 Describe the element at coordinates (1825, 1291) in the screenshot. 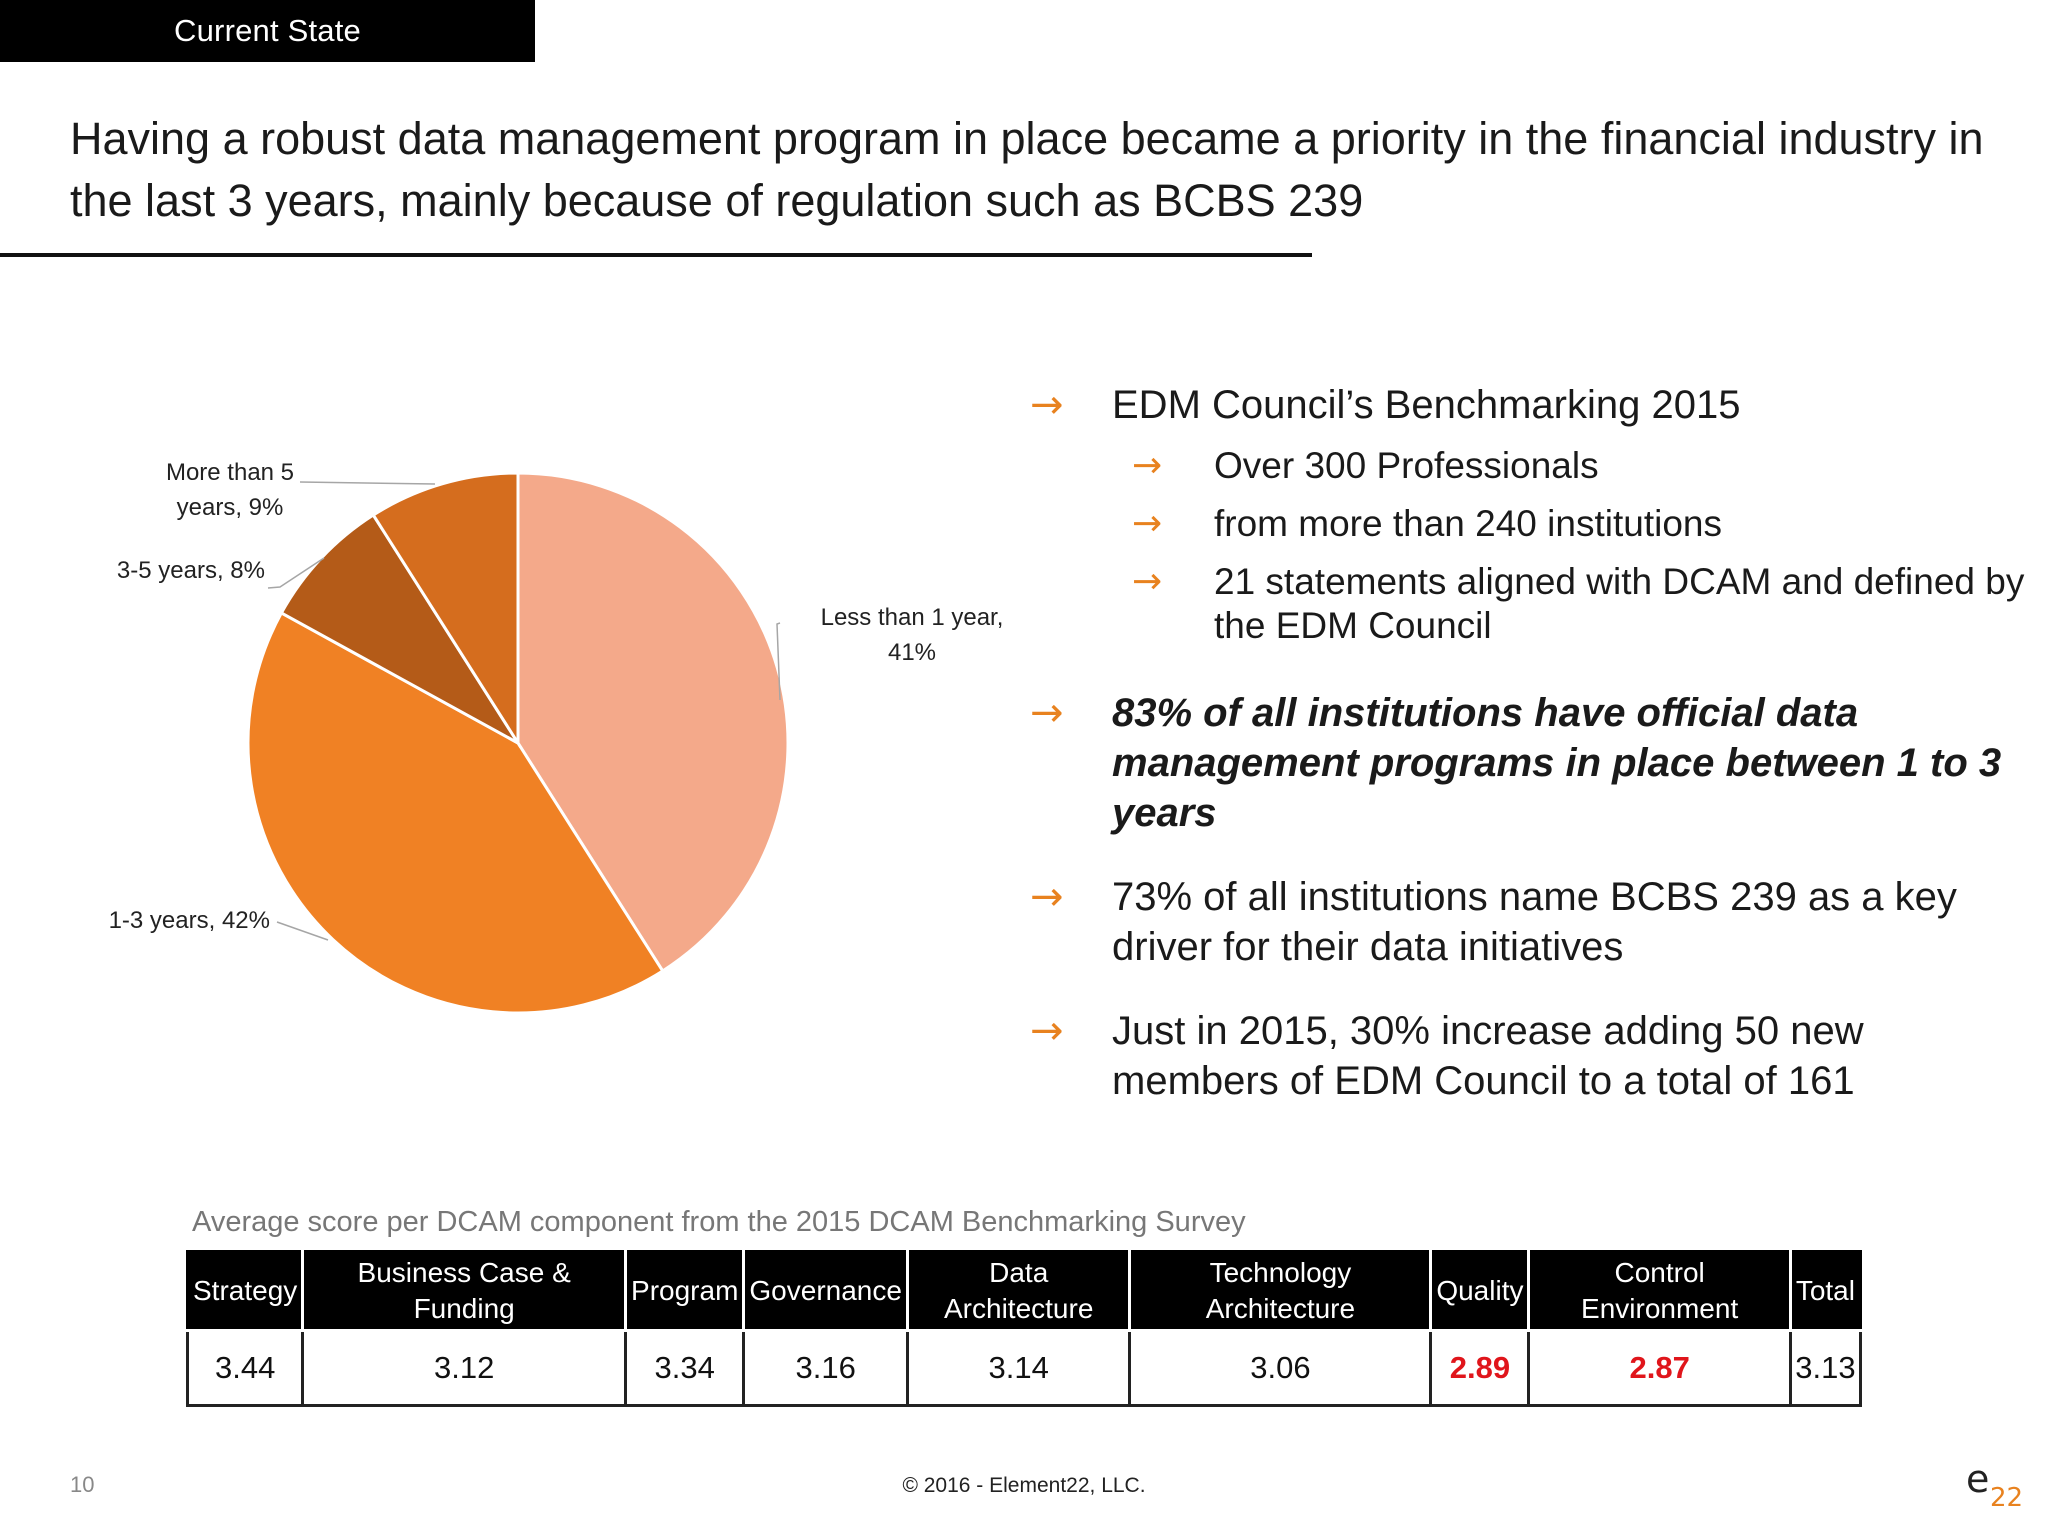

I see `header-cell: Total` at that location.